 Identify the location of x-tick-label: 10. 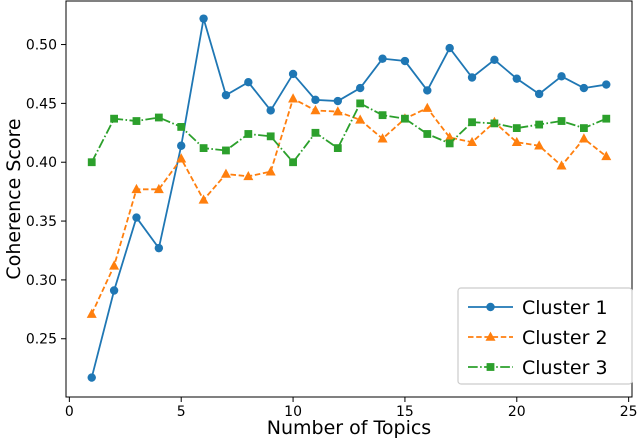
(293, 412).